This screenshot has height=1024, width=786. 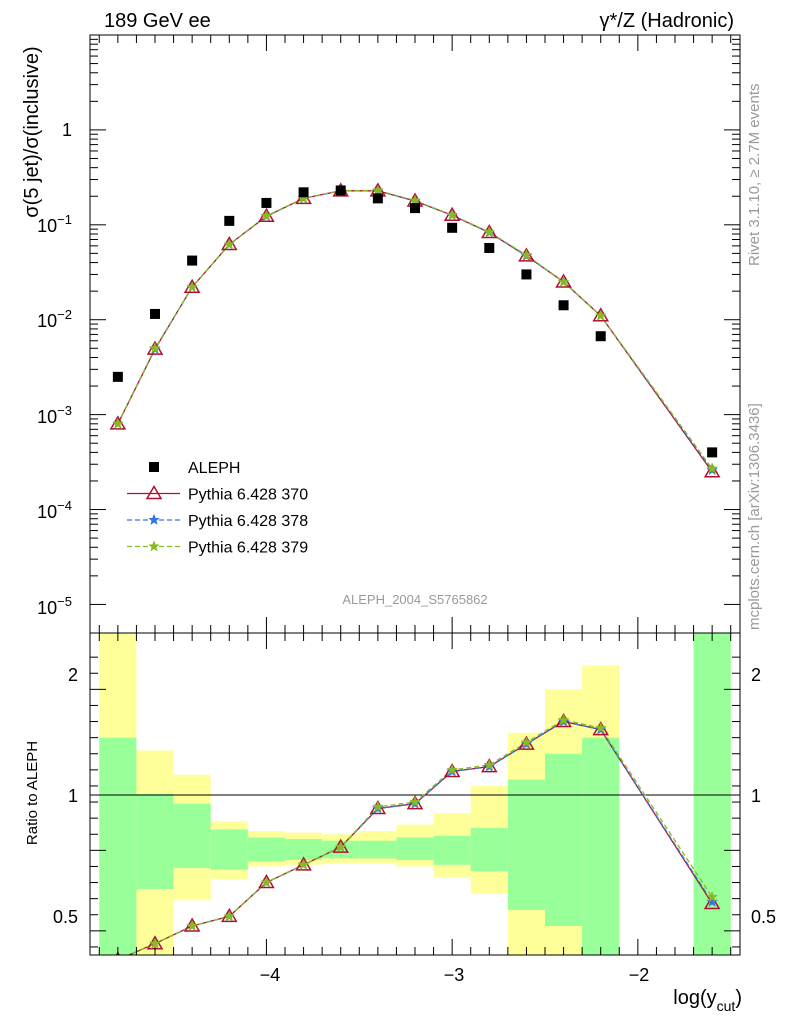 What do you see at coordinates (214, 468) in the screenshot?
I see `legend-label-0: ALEPH` at bounding box center [214, 468].